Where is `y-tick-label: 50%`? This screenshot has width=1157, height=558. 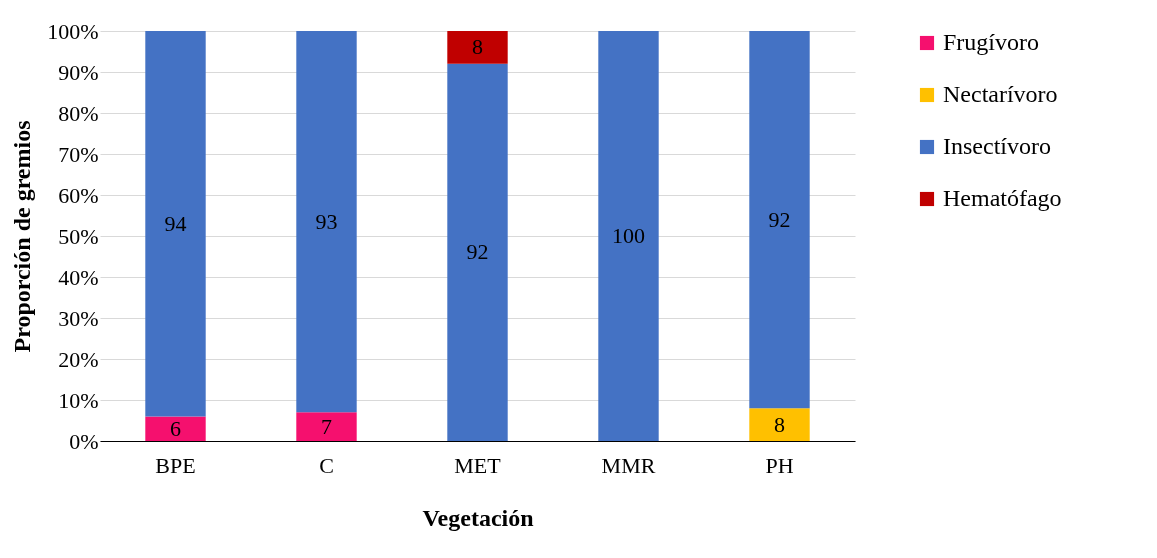
y-tick-label: 50% is located at coordinates (78, 236).